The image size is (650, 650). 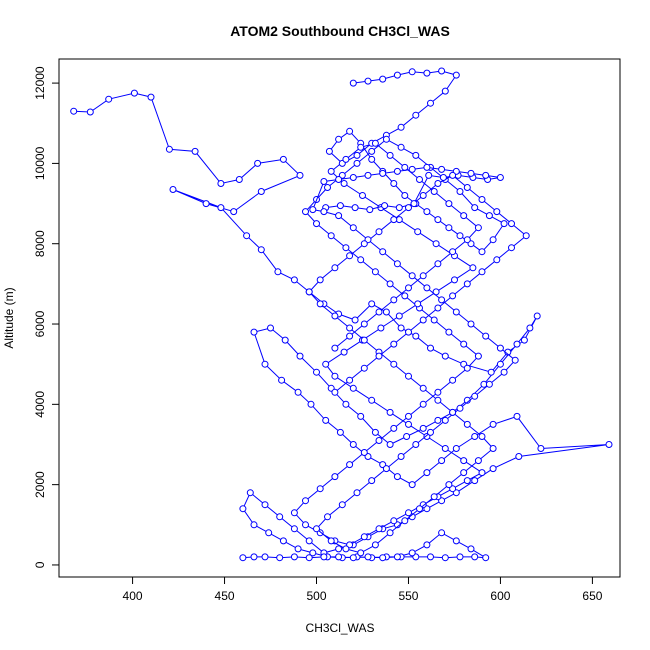 I want to click on x-tick-label: 500, so click(x=316, y=596).